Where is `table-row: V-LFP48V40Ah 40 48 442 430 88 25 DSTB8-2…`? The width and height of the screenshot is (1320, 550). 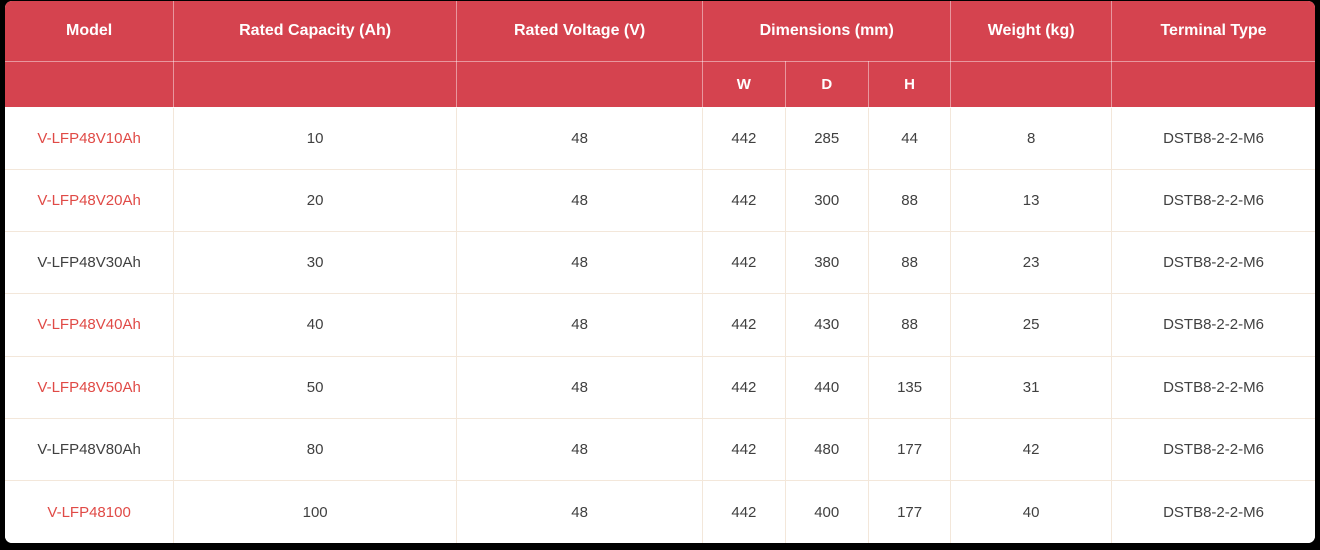 table-row: V-LFP48V40Ah 40 48 442 430 88 25 DSTB8-2… is located at coordinates (660, 325).